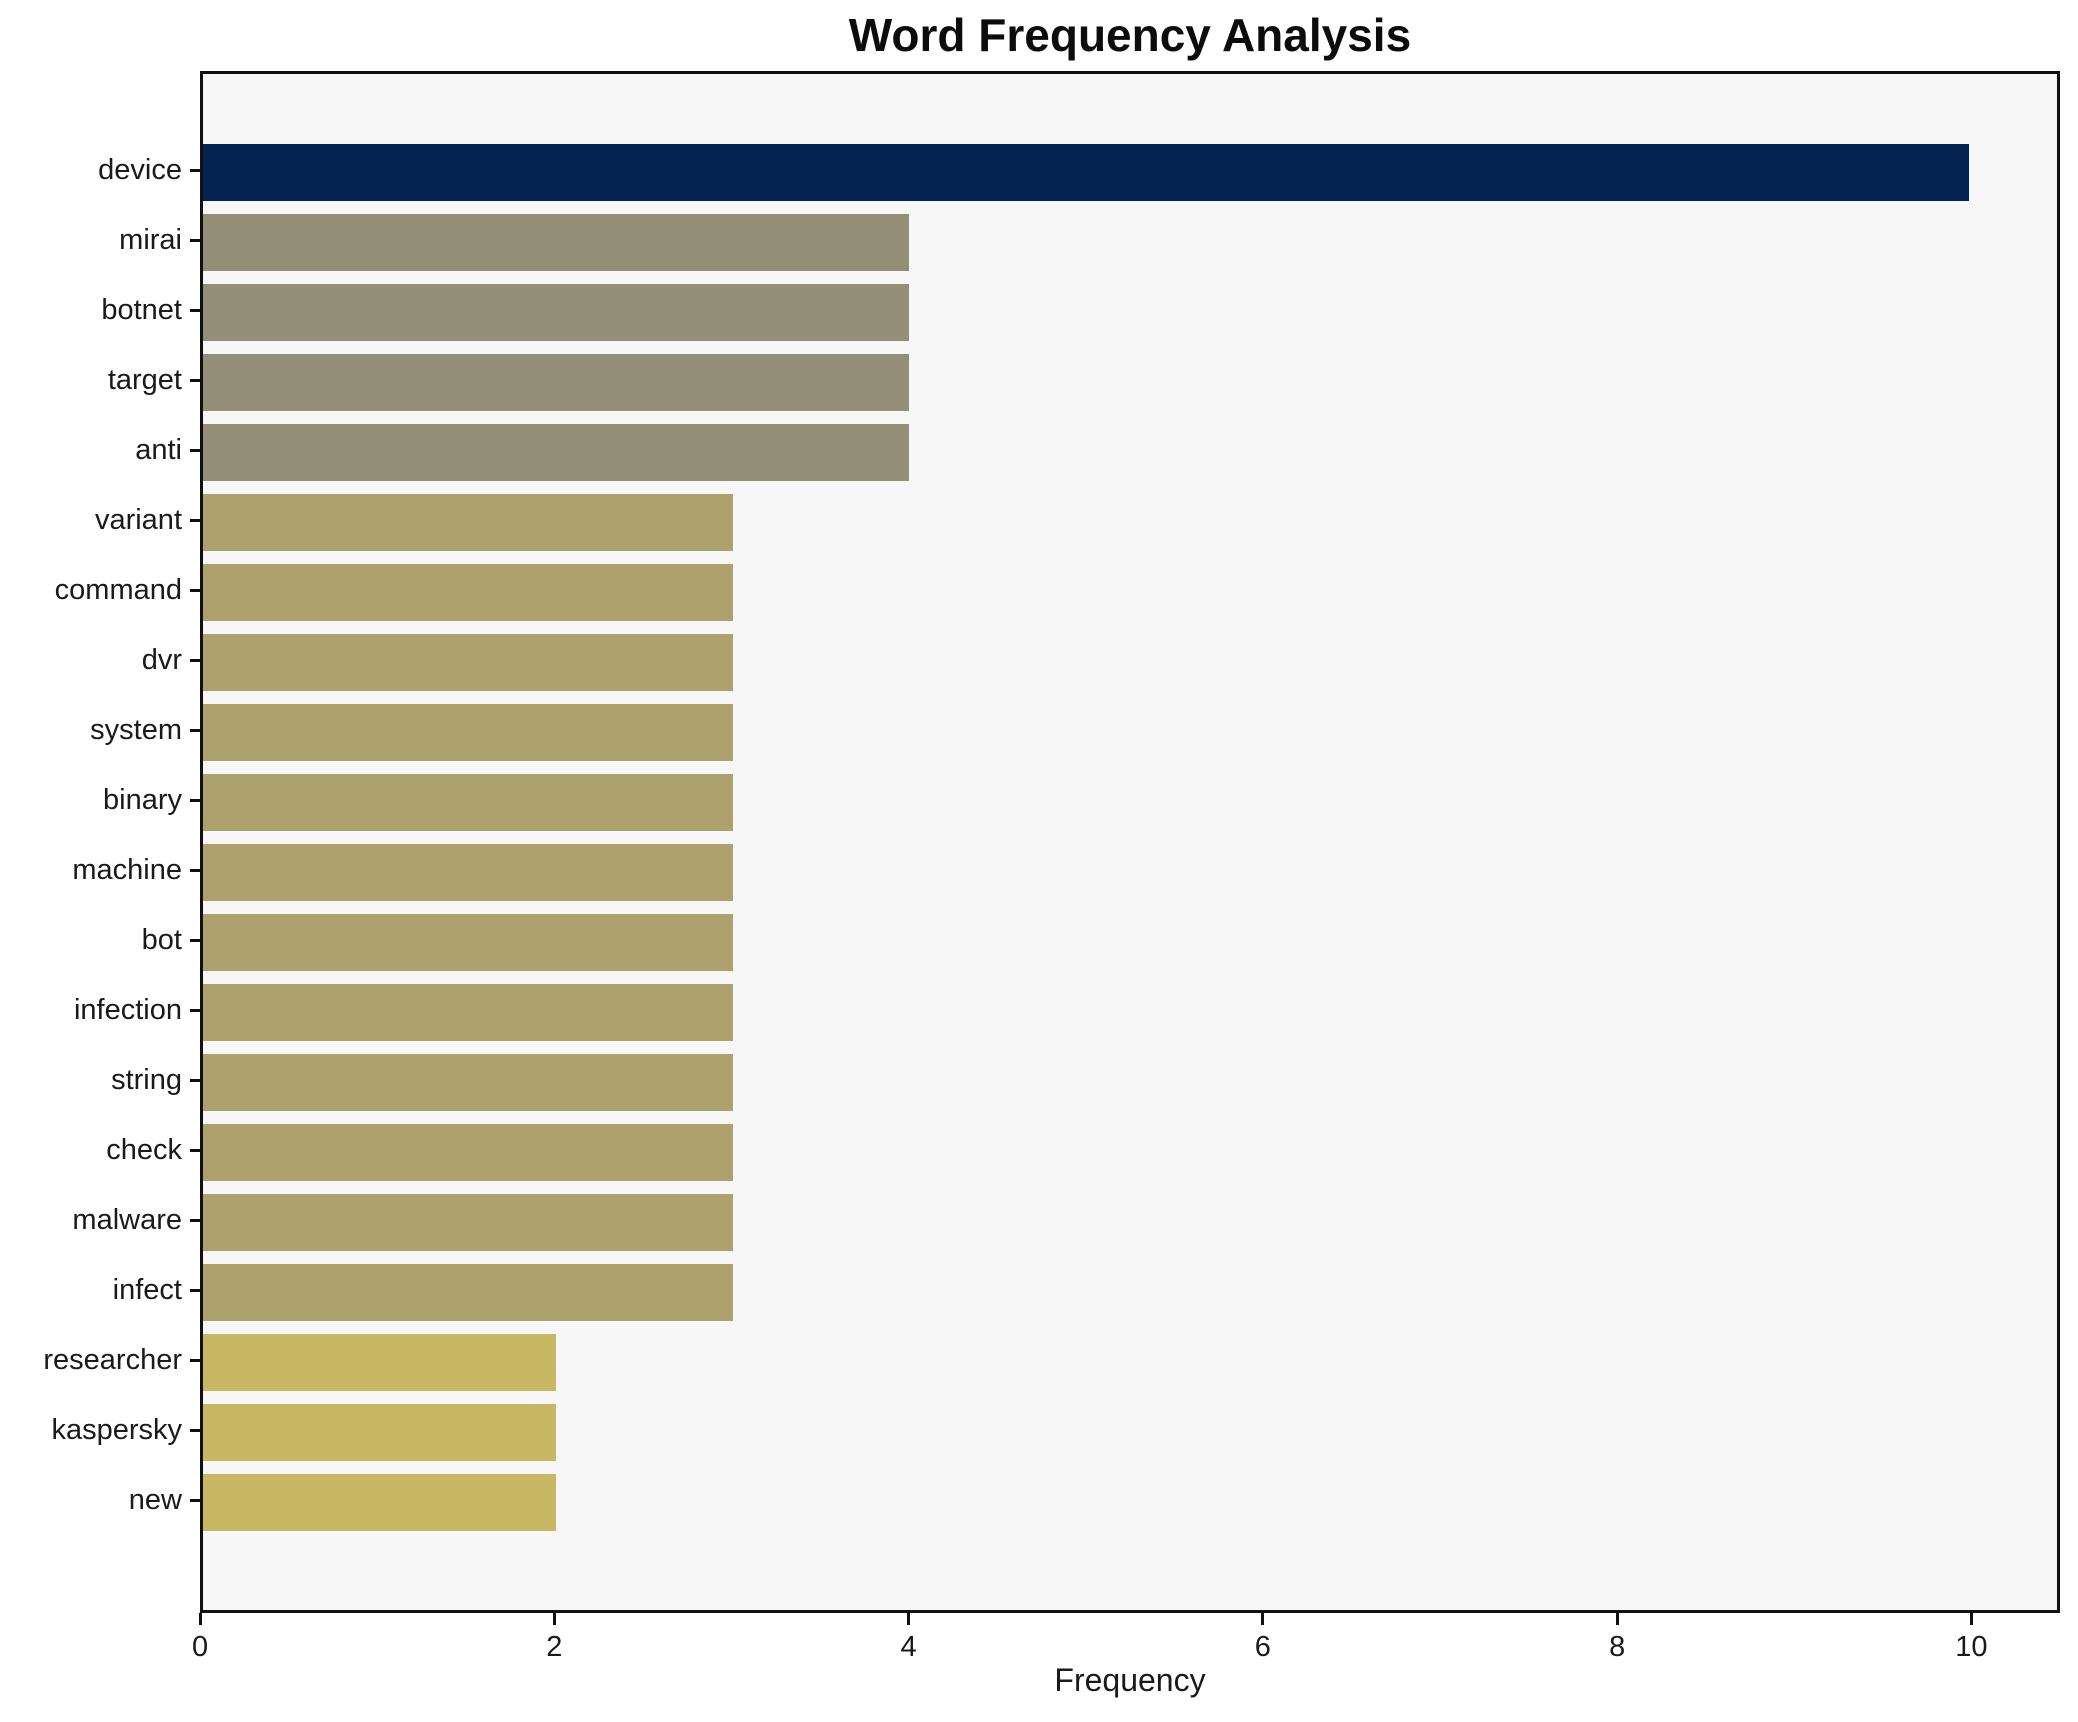 This screenshot has width=2078, height=1722. What do you see at coordinates (141, 309) in the screenshot?
I see `y-axis-label-botnet: botnet` at bounding box center [141, 309].